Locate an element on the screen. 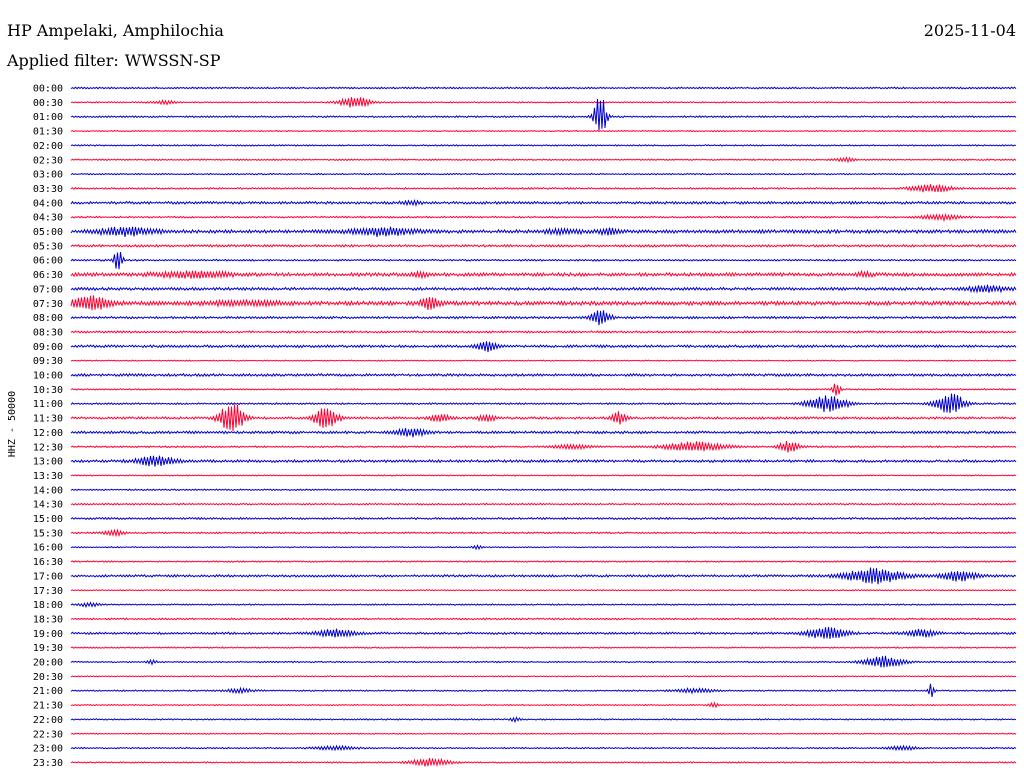  row-time-label: 19:00 is located at coordinates (48, 634).